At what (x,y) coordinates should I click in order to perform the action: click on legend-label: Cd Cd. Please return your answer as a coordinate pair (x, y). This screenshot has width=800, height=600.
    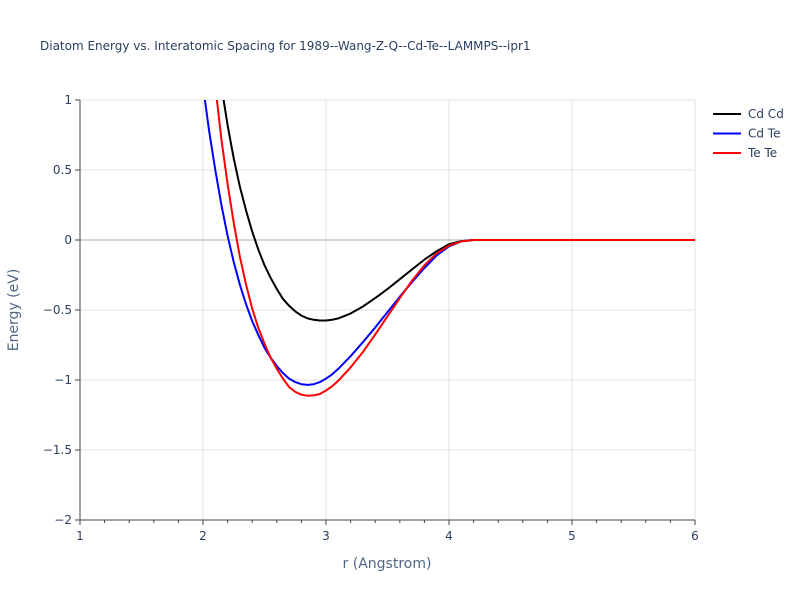
    Looking at the image, I should click on (766, 114).